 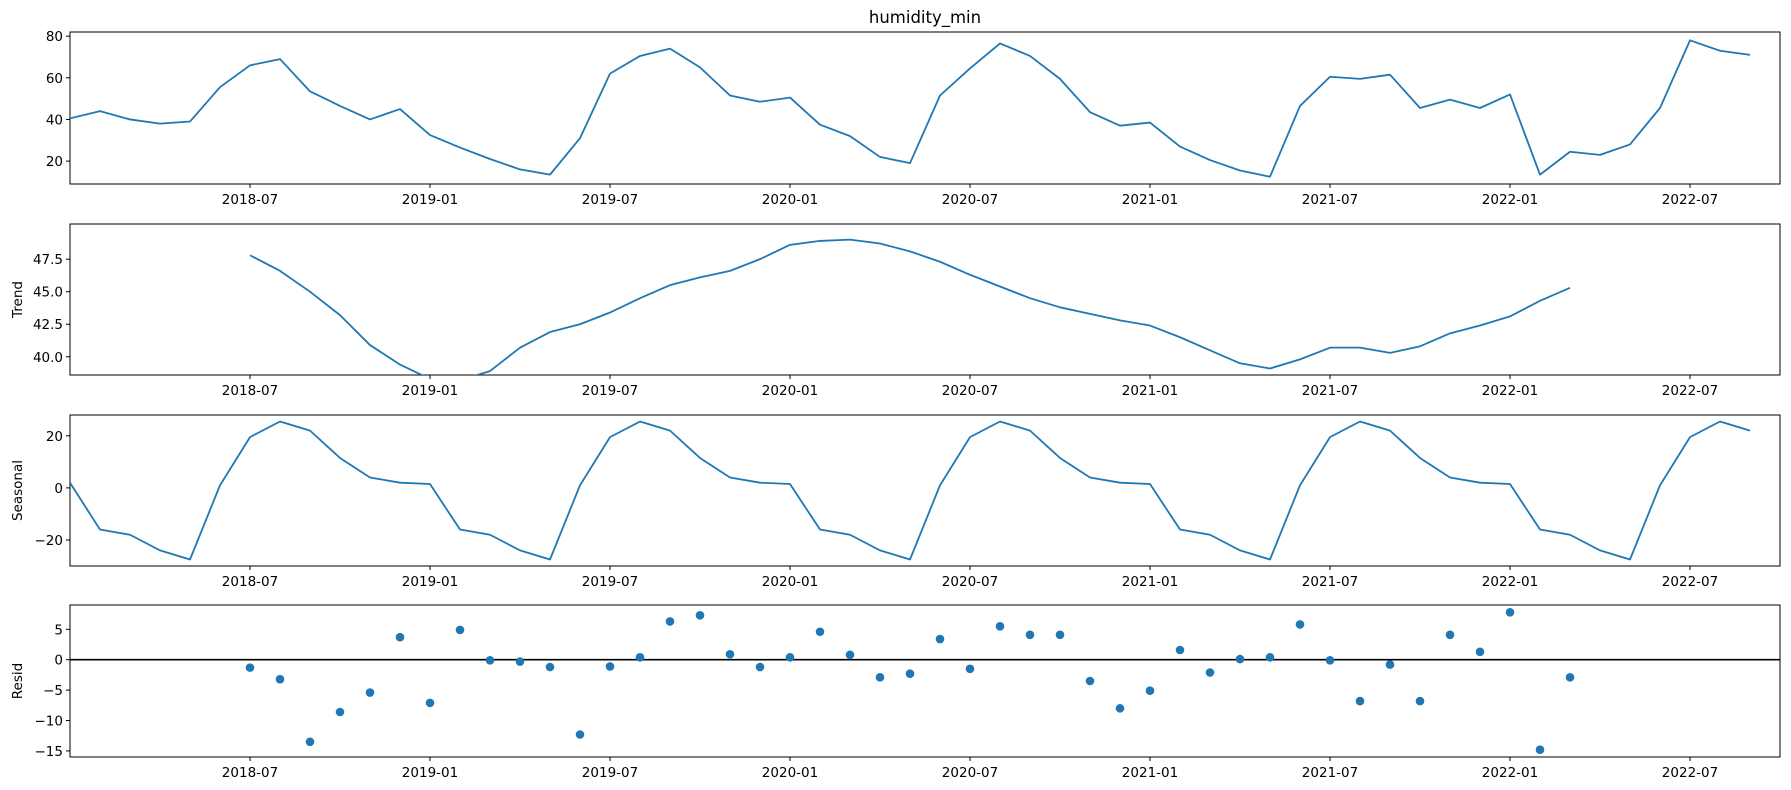 I want to click on y-tick-label: 80, so click(x=54, y=37).